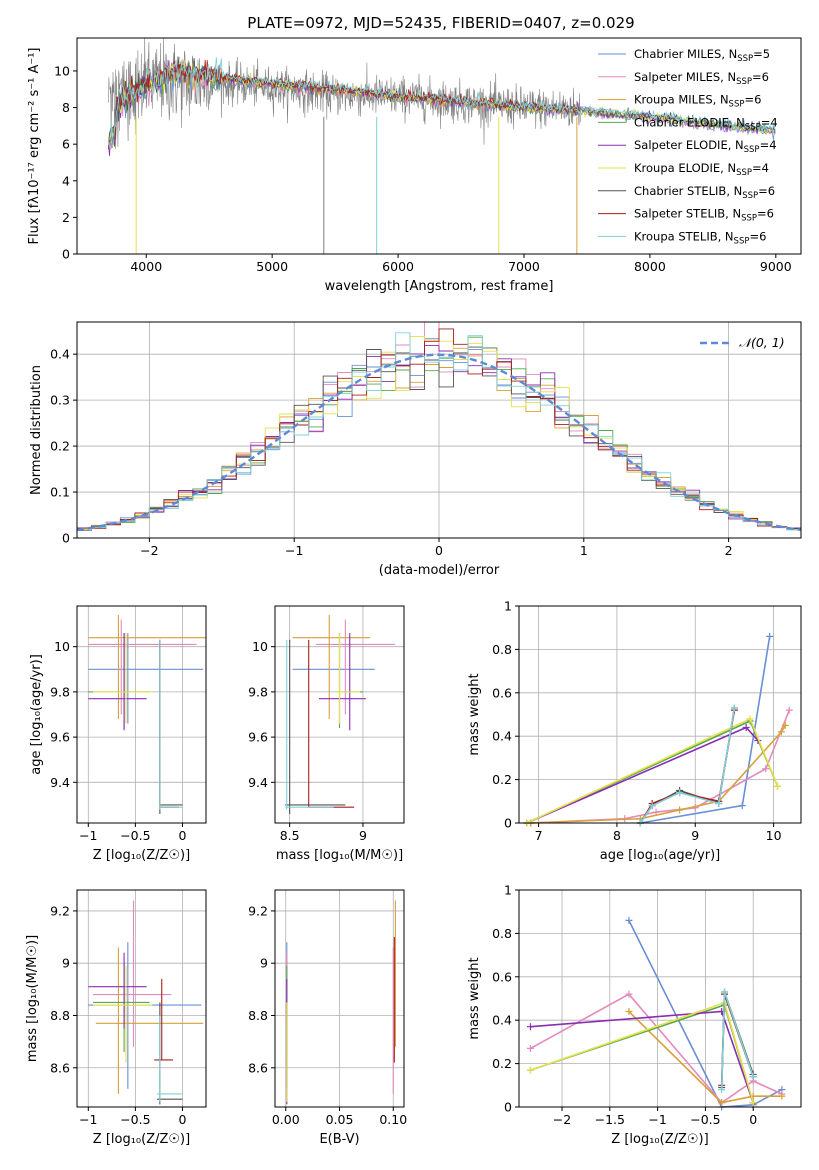 This screenshot has height=1170, width=819. I want to click on legend-label-text: Salpeter ELODIE, N, so click(689, 145).